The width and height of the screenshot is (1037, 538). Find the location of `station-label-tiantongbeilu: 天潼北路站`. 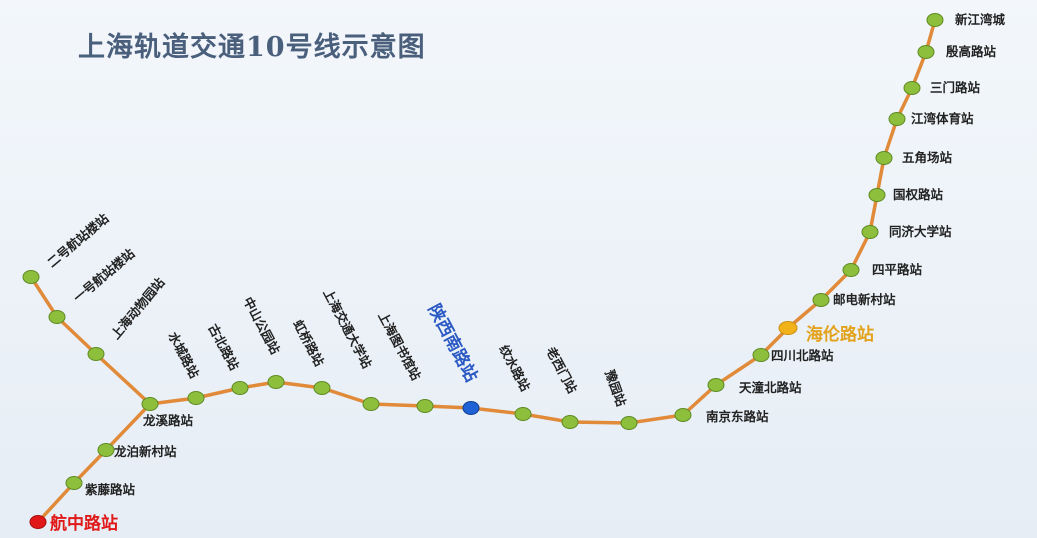

station-label-tiantongbeilu: 天潼北路站 is located at coordinates (770, 387).